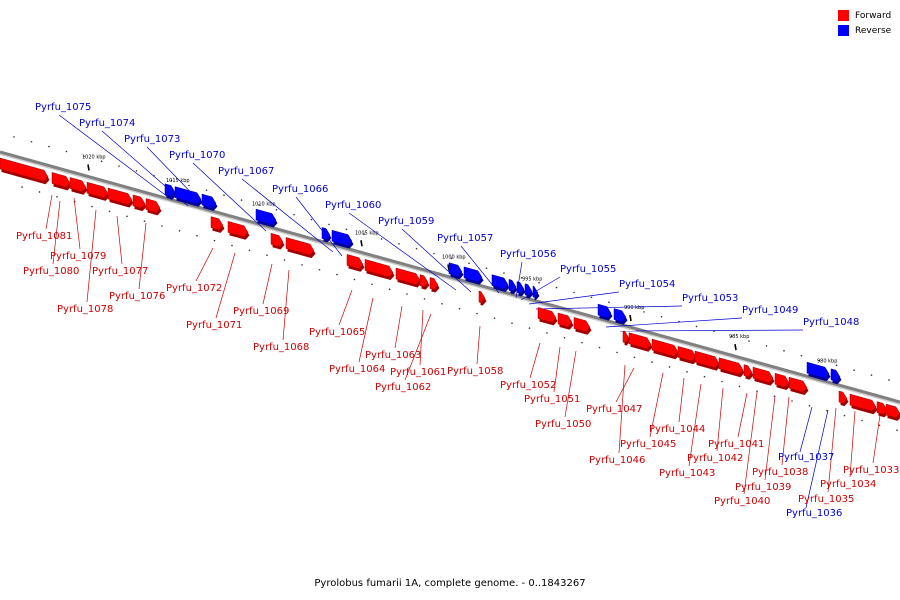 The image size is (900, 600). I want to click on tick-label: 995 kbp, so click(532, 280).